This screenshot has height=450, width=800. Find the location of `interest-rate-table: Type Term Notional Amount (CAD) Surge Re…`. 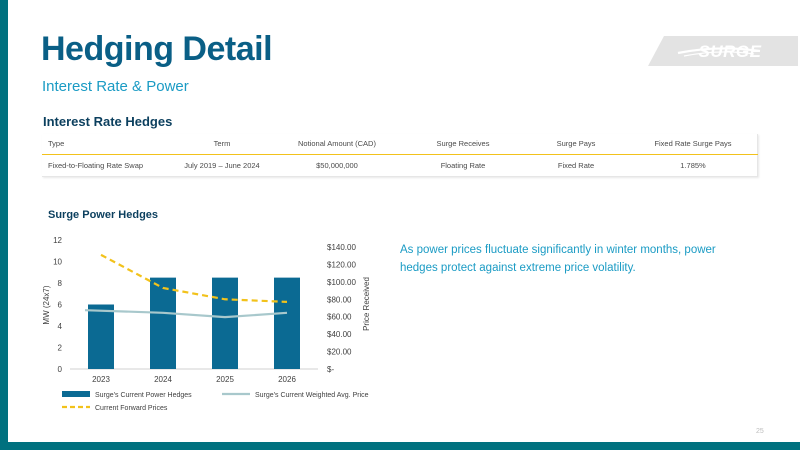

interest-rate-table: Type Term Notional Amount (CAD) Surge Re… is located at coordinates (400, 155).